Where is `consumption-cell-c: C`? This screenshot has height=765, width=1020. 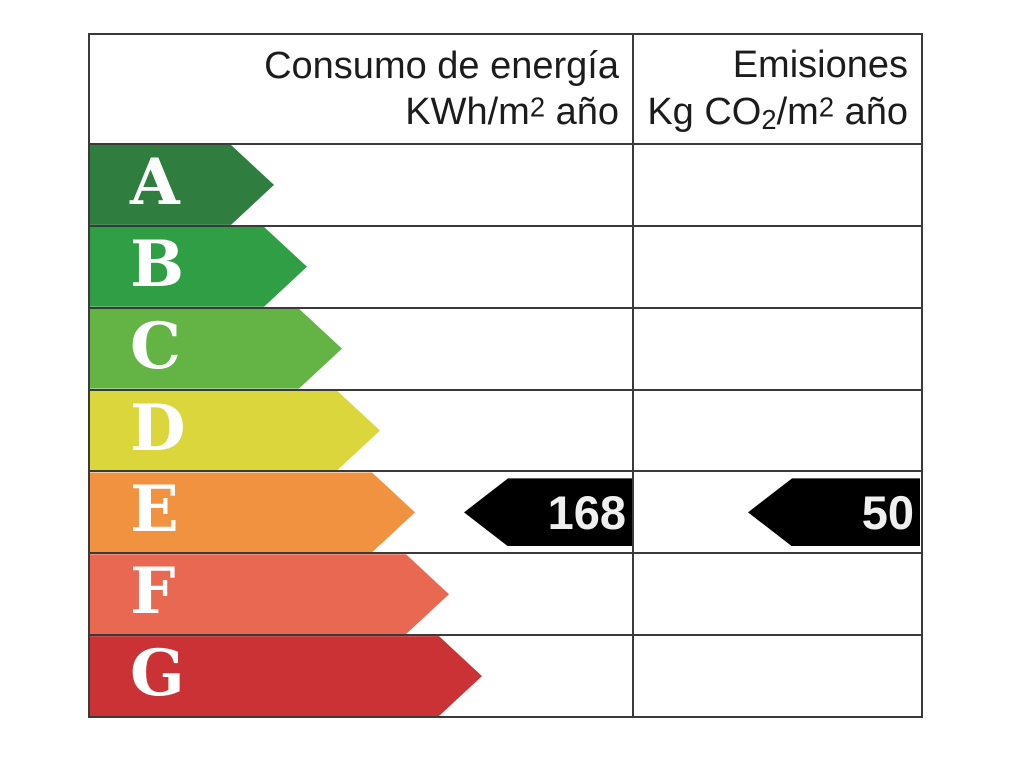 consumption-cell-c: C is located at coordinates (361, 349).